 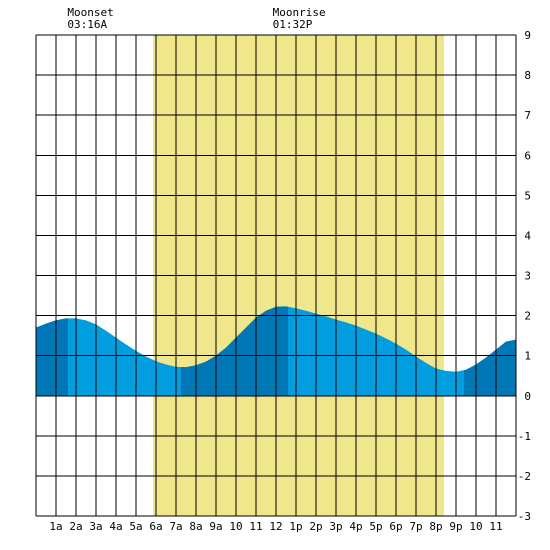 I want to click on x-tick-label: 8a, so click(x=195, y=526).